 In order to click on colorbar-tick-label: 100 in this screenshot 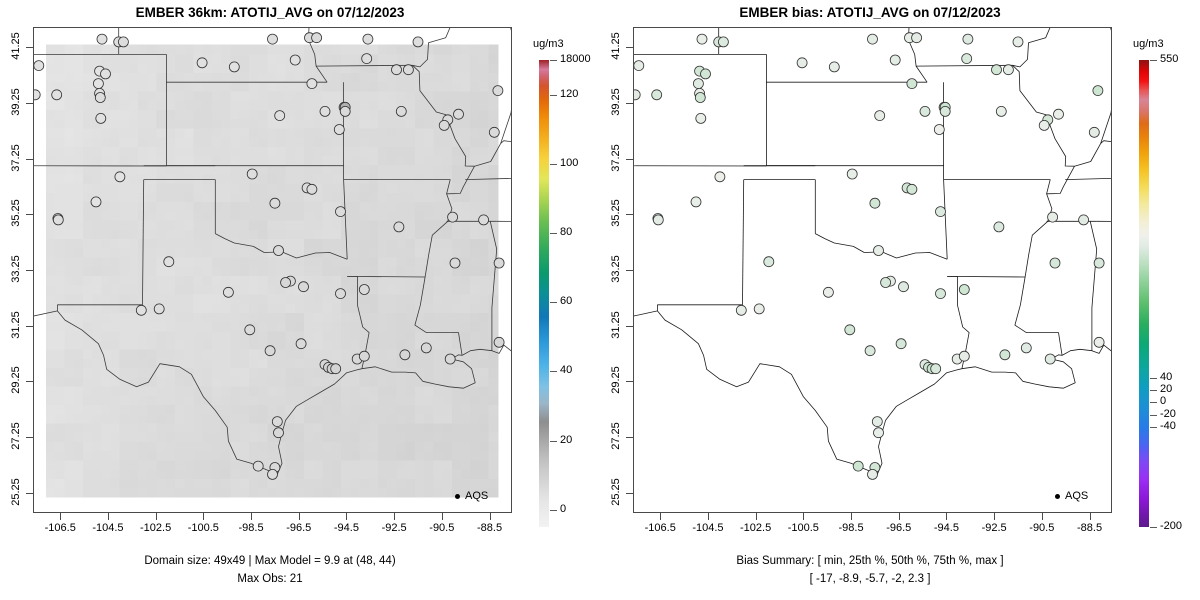, I will do `click(569, 162)`.